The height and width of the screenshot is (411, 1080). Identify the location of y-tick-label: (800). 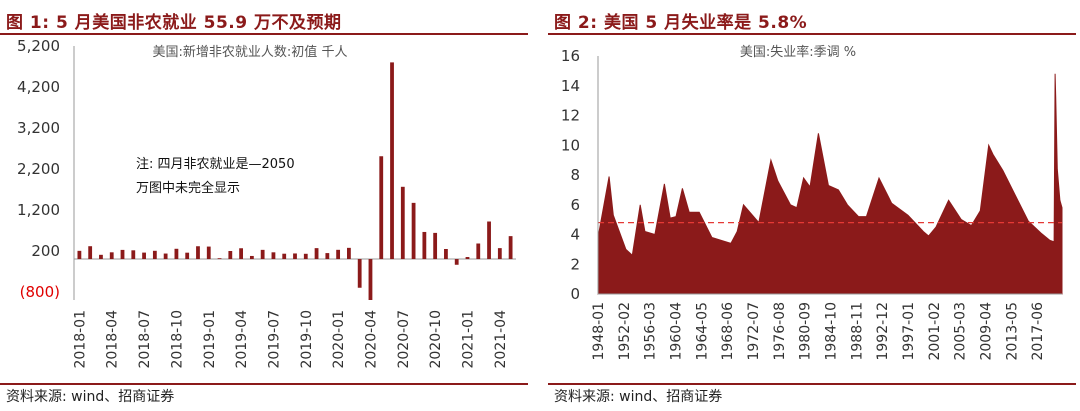
(40, 292).